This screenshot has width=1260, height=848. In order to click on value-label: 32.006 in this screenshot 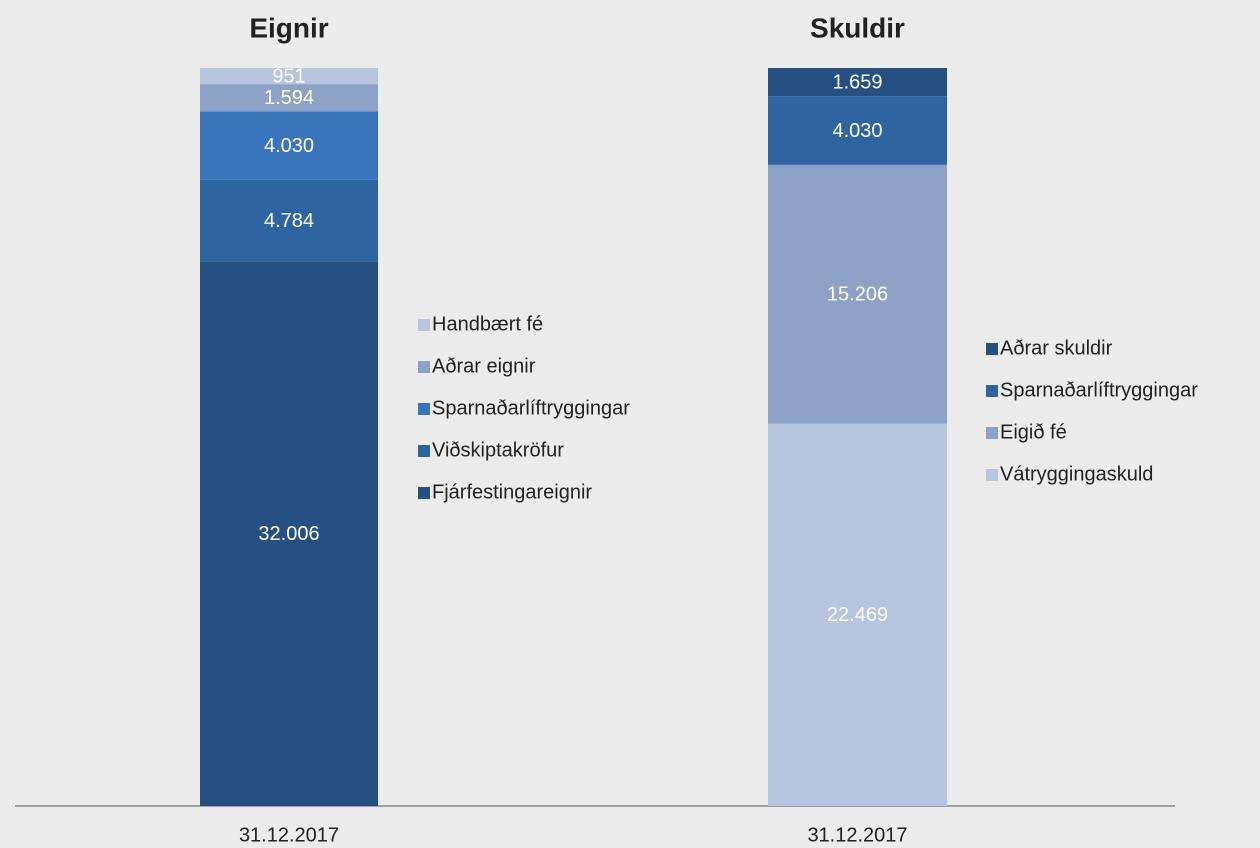, I will do `click(288, 534)`.